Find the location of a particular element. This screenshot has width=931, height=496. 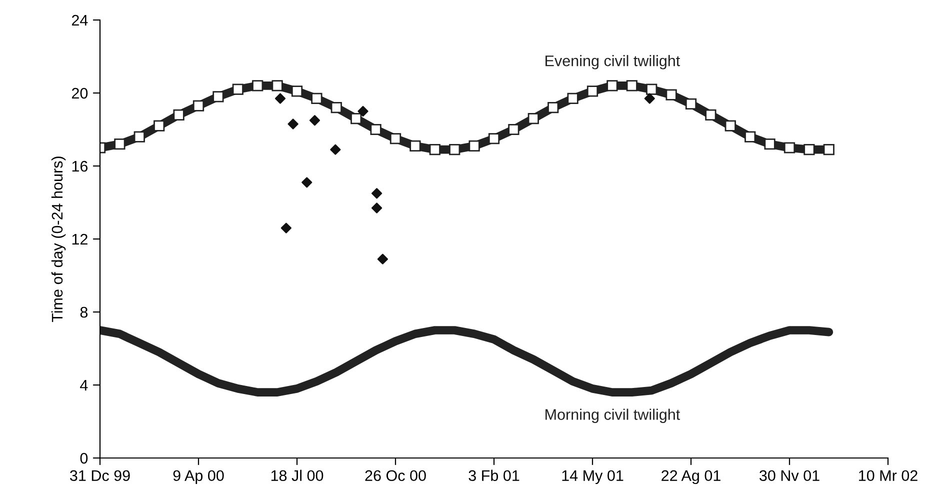

y-tick-label: 24 is located at coordinates (80, 20).